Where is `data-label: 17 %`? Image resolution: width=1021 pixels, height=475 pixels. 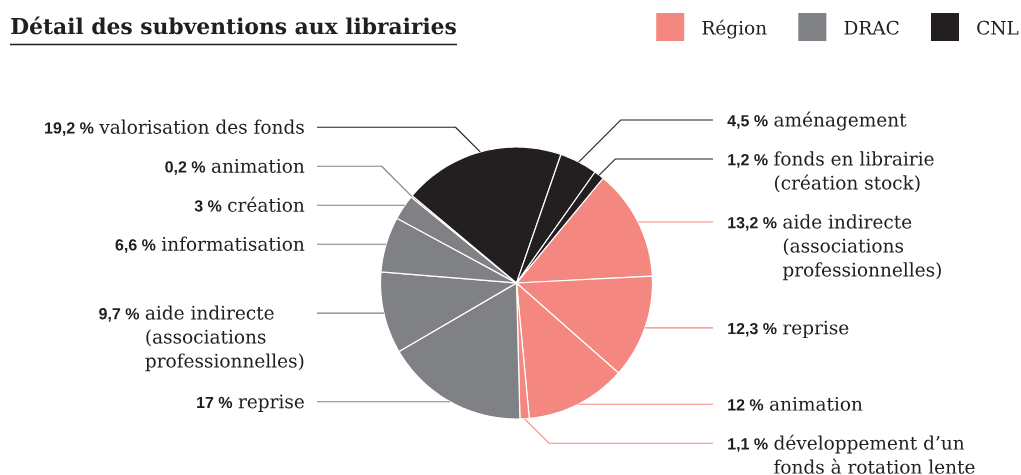
data-label: 17 % is located at coordinates (215, 402).